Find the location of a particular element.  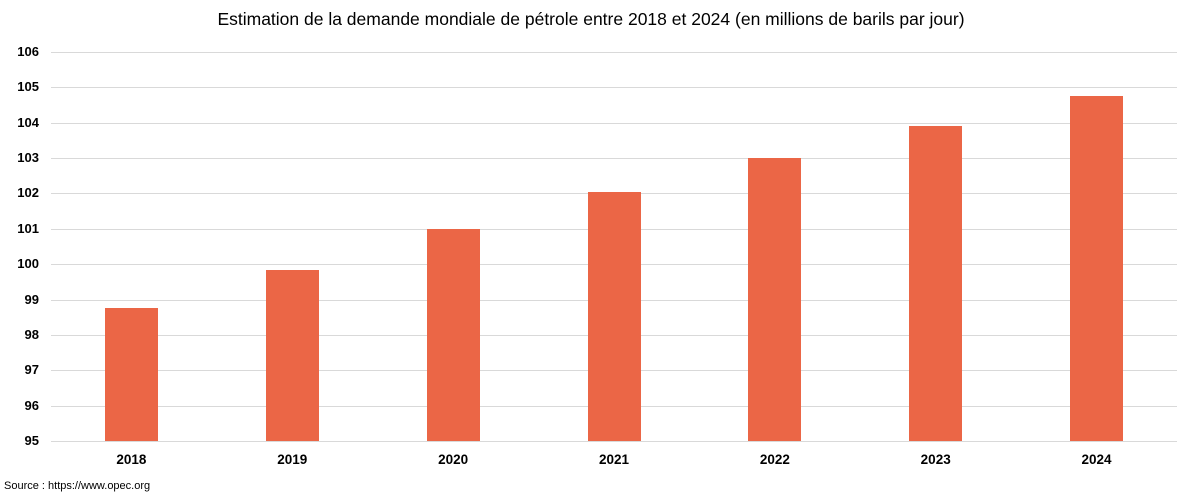

y-tick-label-99: 99 is located at coordinates (31, 299).